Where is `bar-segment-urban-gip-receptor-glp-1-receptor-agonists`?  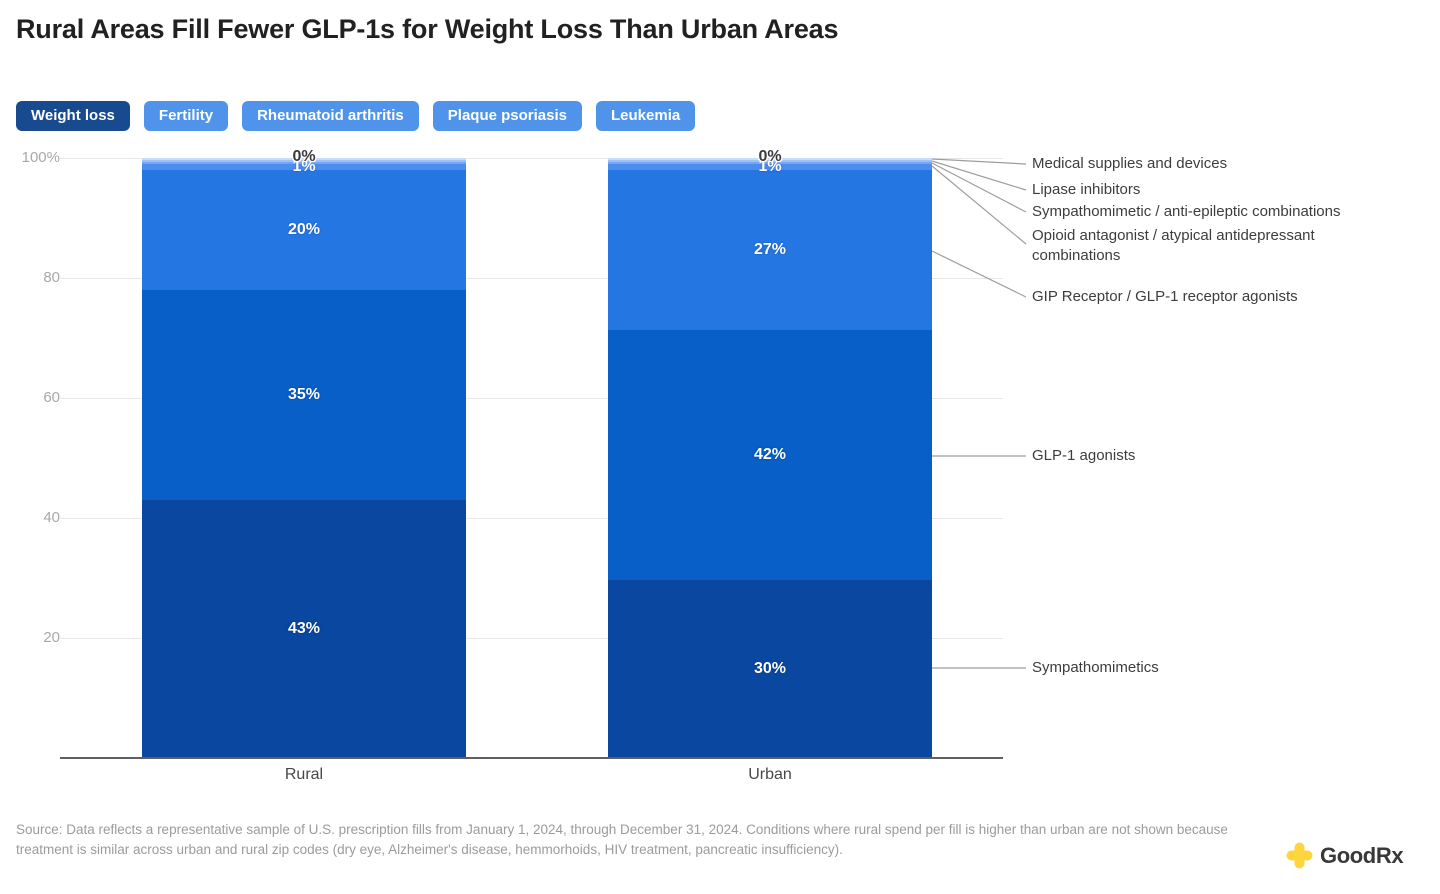
bar-segment-urban-gip-receptor-glp-1-receptor-agonists is located at coordinates (770, 250).